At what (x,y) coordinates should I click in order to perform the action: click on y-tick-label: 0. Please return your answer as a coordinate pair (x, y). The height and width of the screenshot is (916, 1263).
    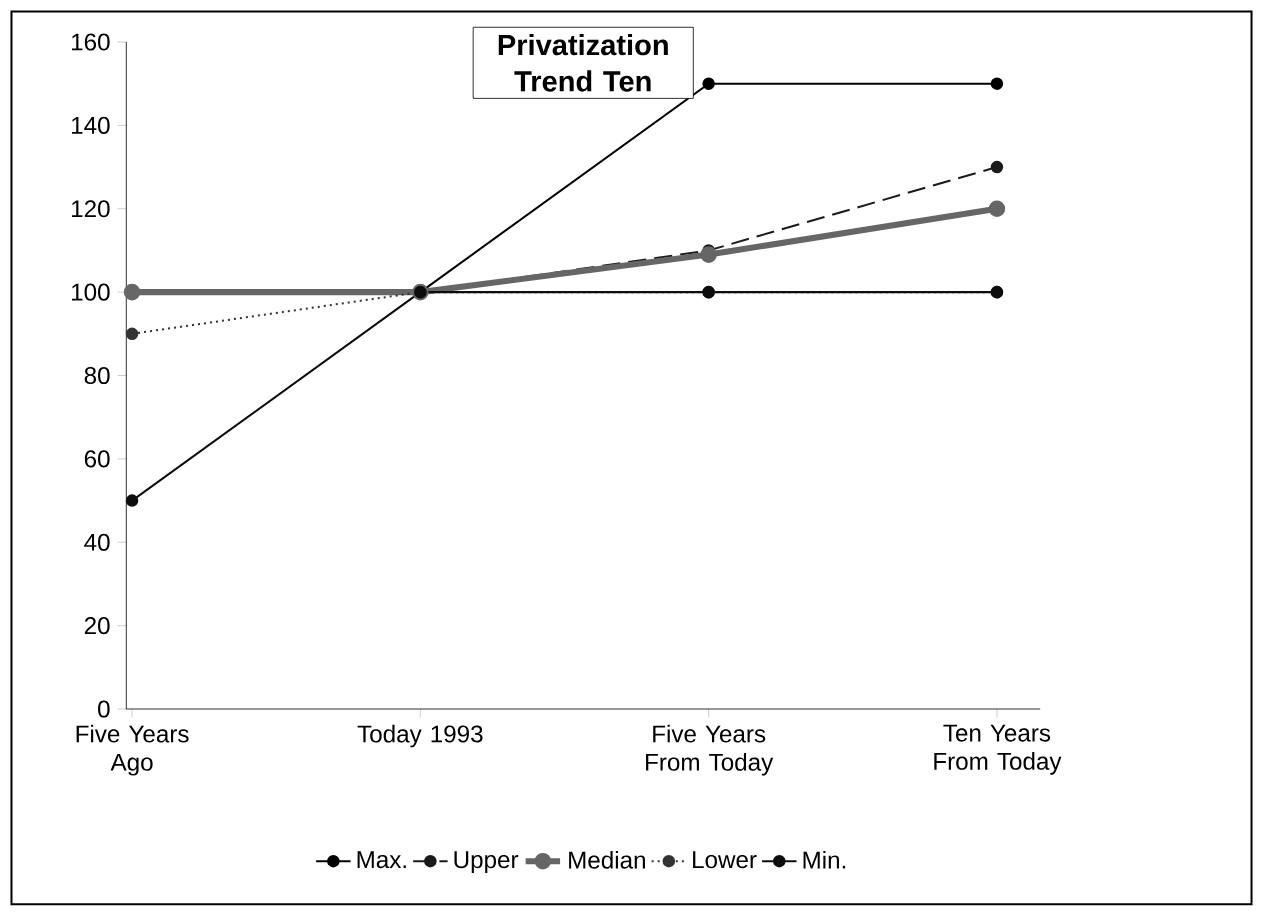
    Looking at the image, I should click on (104, 709).